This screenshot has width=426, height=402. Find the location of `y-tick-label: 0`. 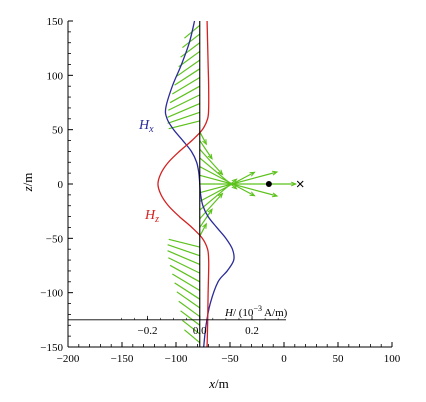

y-tick-label: 0 is located at coordinates (61, 185).